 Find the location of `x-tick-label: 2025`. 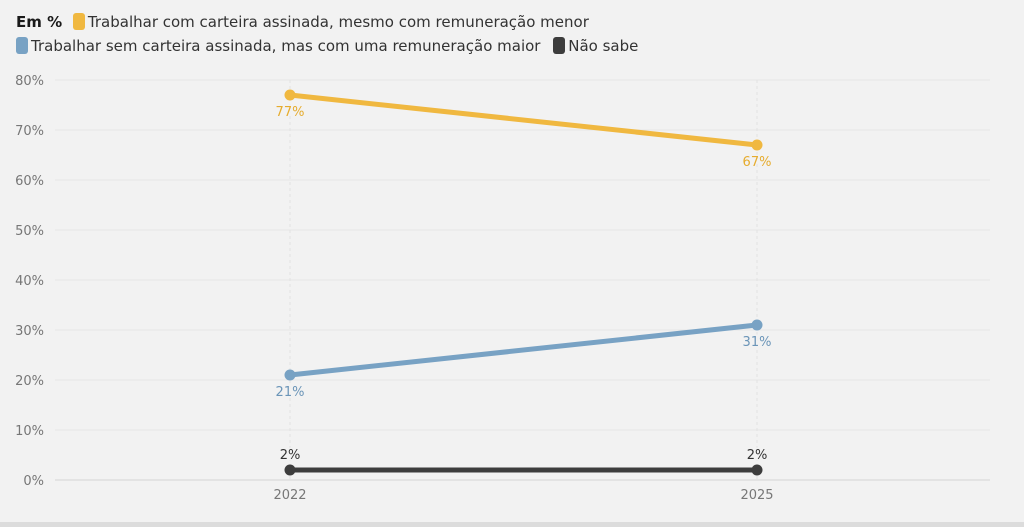

x-tick-label: 2025 is located at coordinates (756, 495).